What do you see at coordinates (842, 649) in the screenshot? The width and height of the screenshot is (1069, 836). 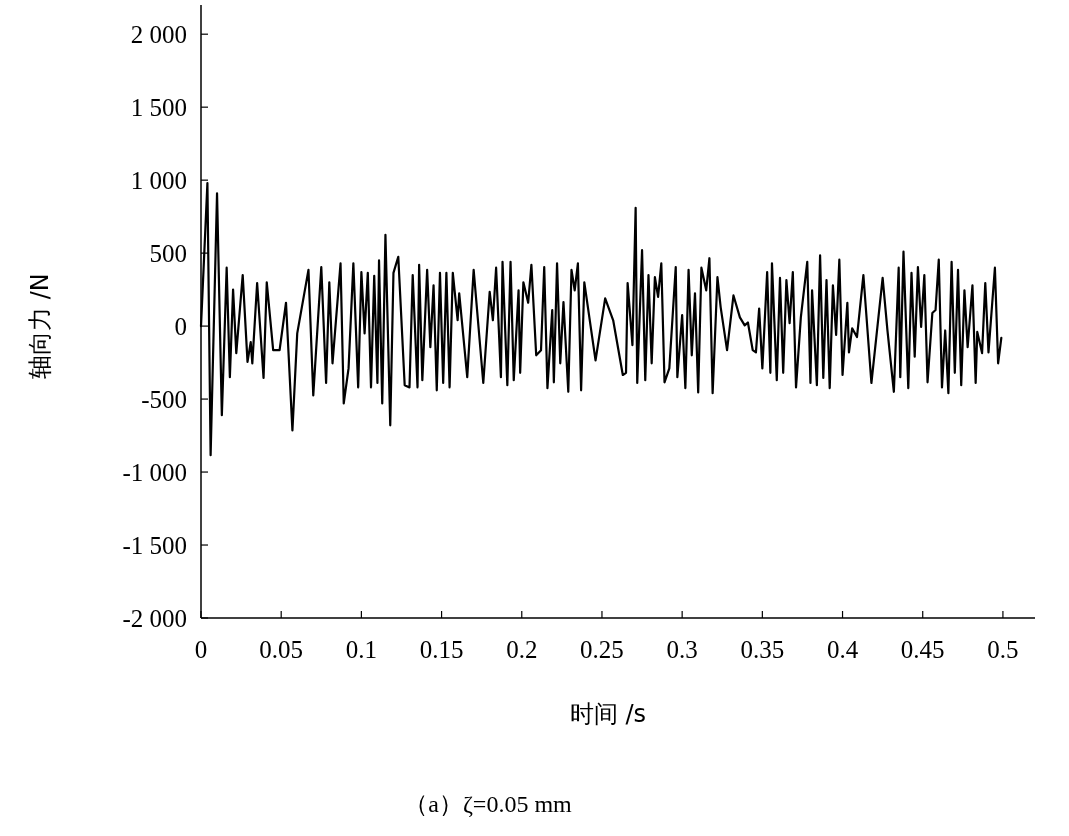 I see `x-tick-label: 0.4` at bounding box center [842, 649].